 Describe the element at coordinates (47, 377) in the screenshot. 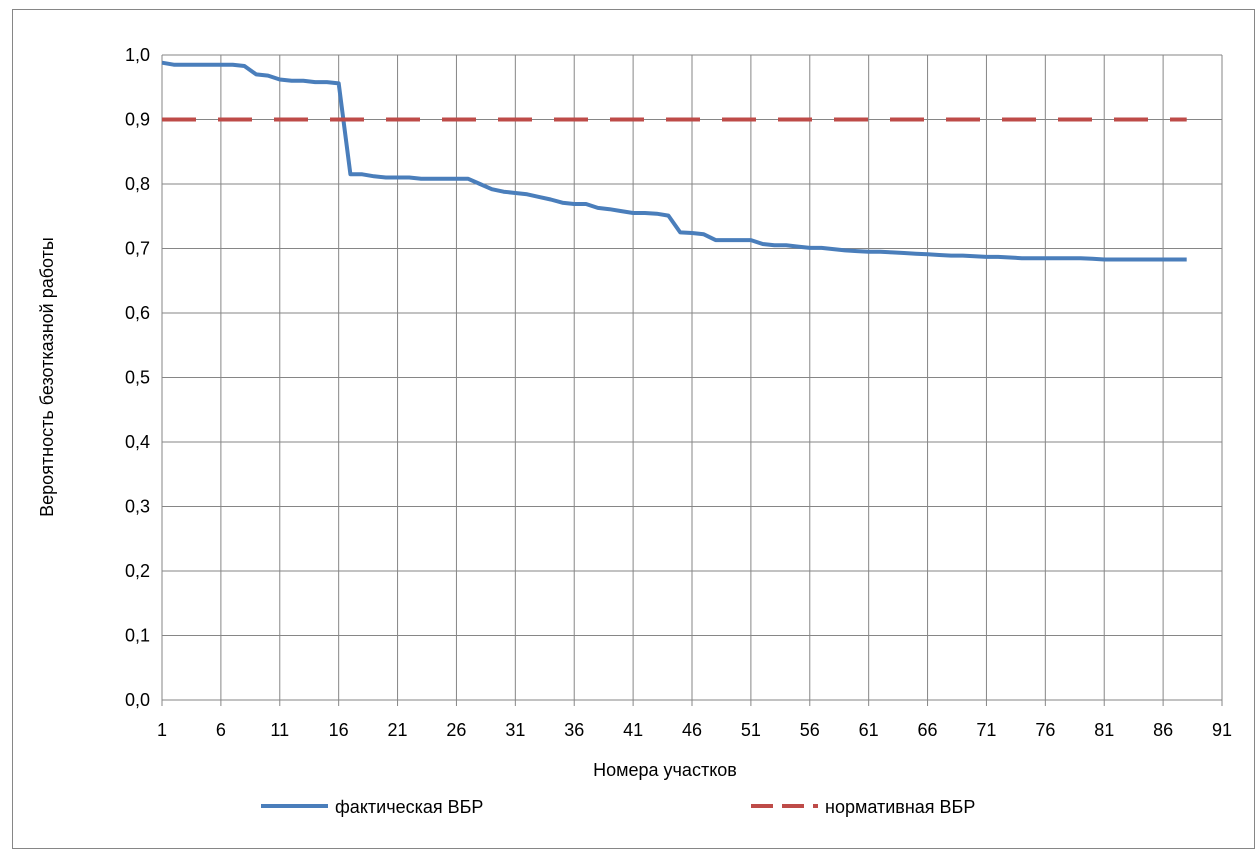

I see `y-axis-title: Вероятность безотказной работы` at that location.